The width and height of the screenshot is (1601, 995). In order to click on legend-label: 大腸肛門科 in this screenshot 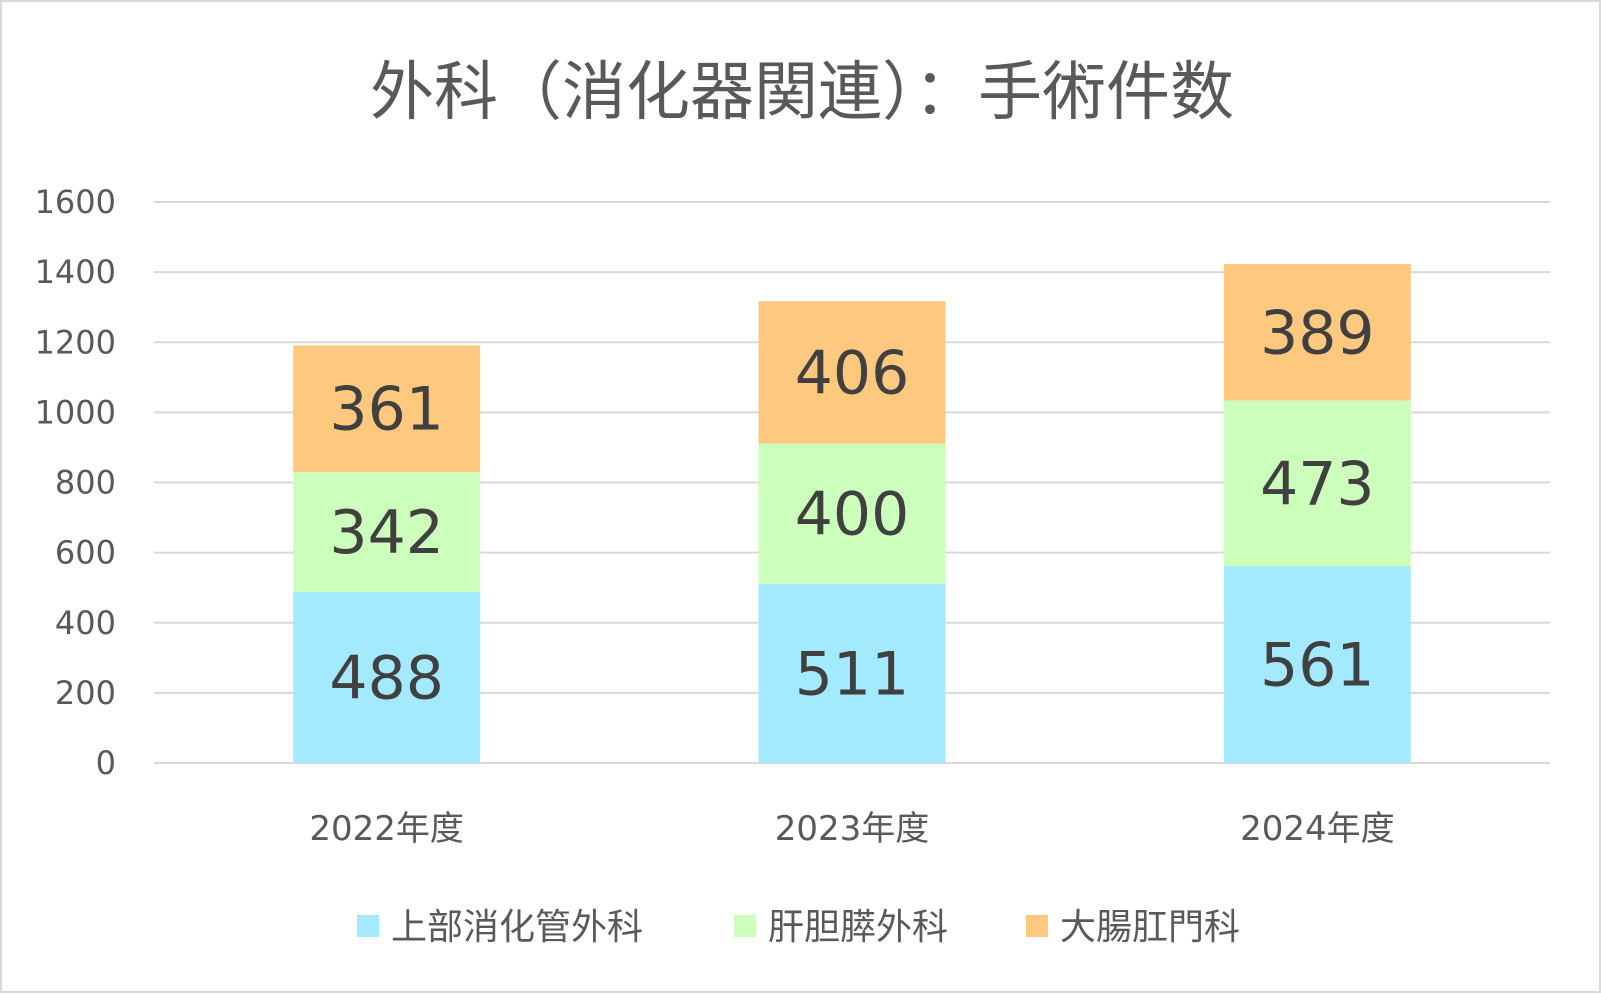, I will do `click(1150, 927)`.